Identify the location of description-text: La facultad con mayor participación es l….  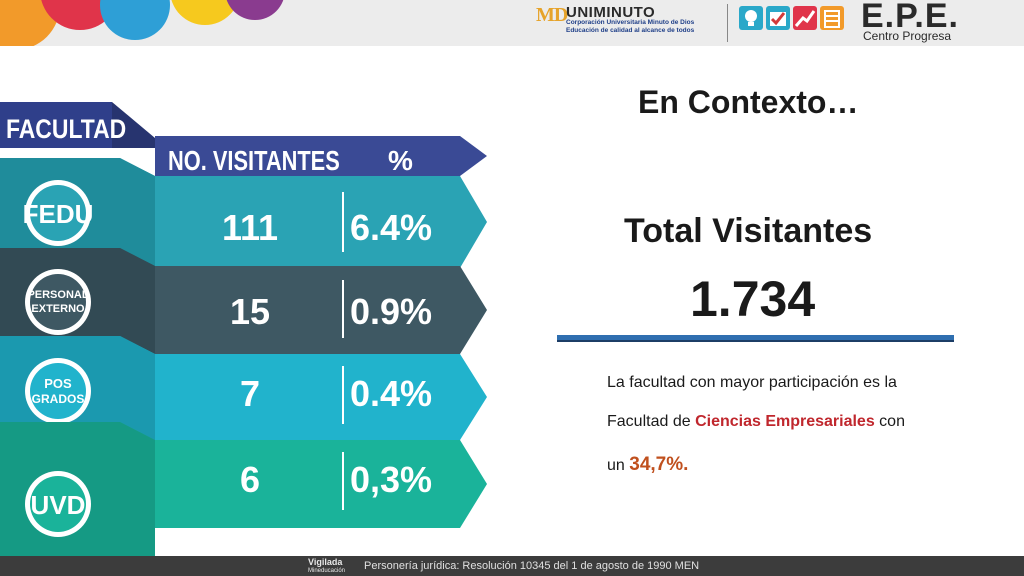
(752, 382).